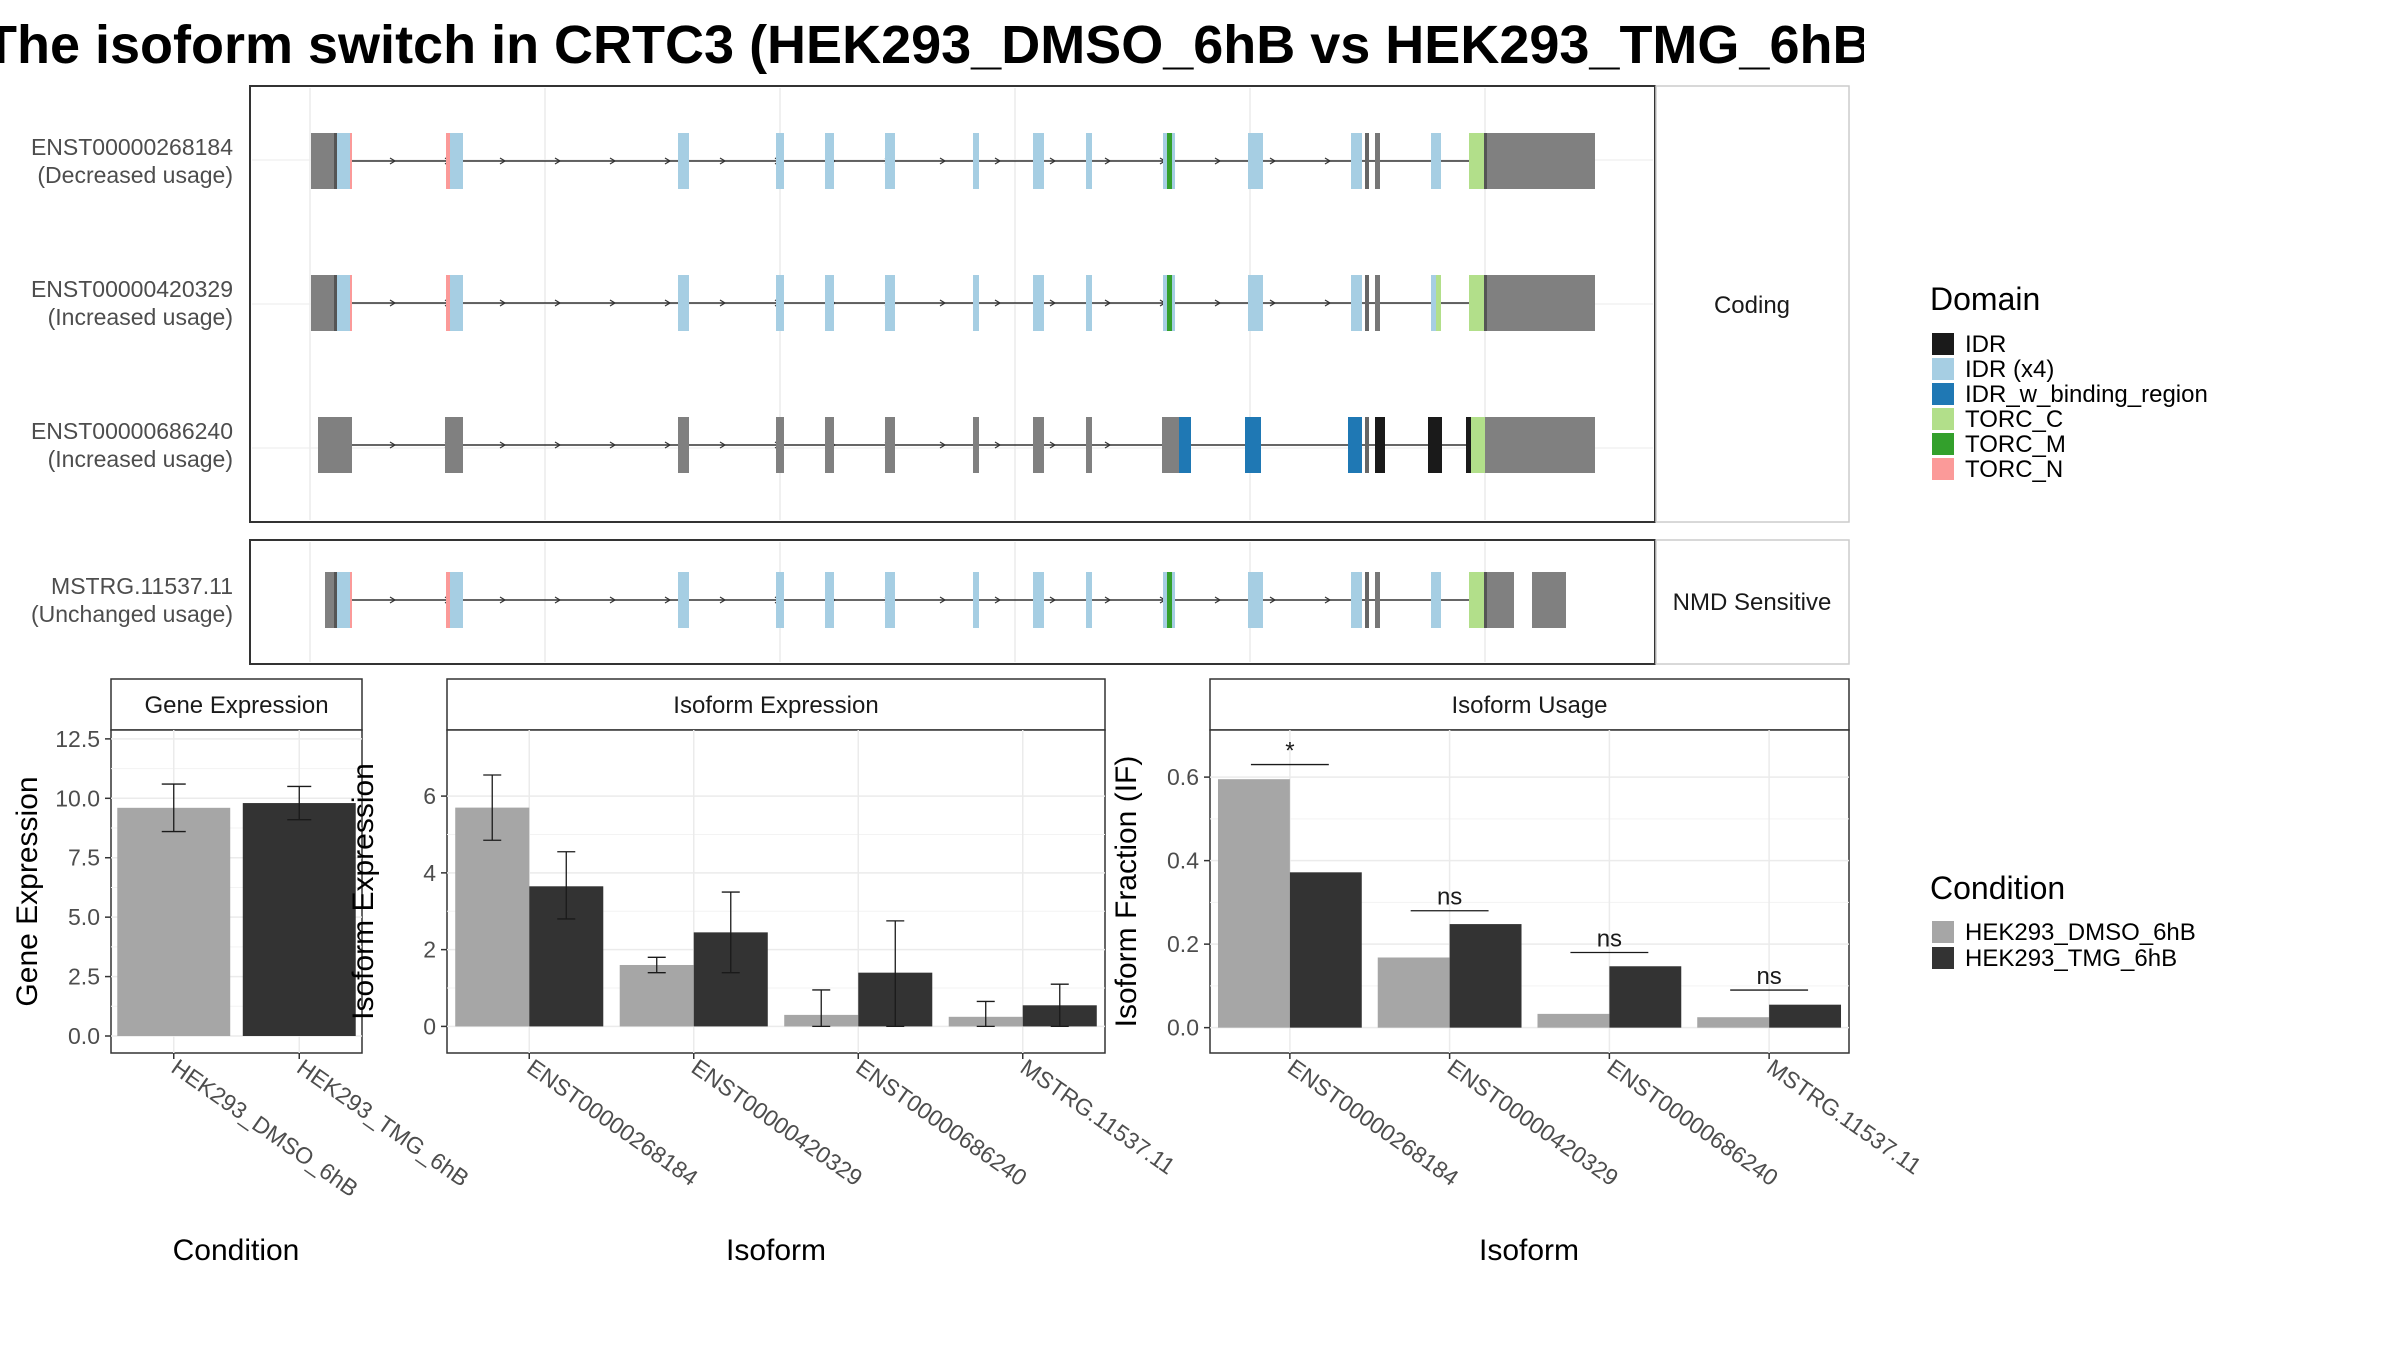  Describe the element at coordinates (2015, 444) in the screenshot. I see `legend-label: TORC_M` at that location.